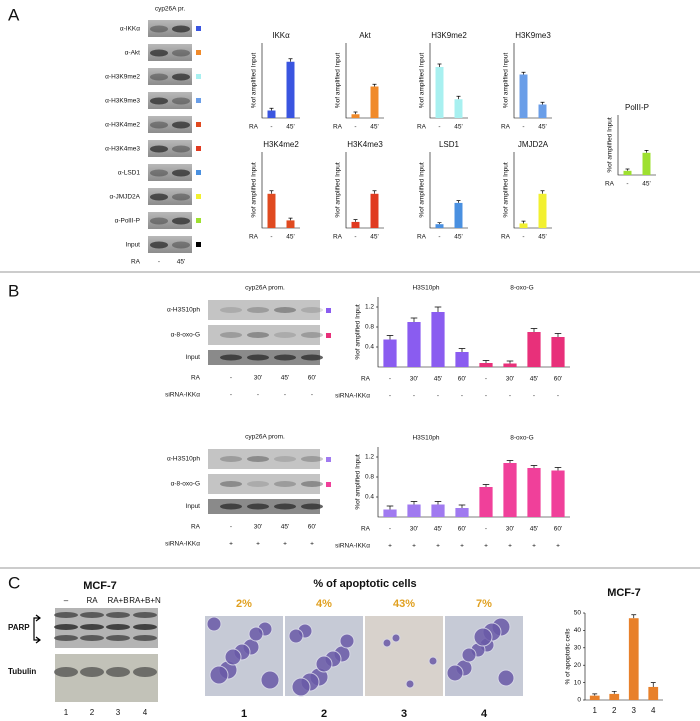 This screenshot has width=700, height=721. What do you see at coordinates (558, 379) in the screenshot?
I see `x-tick-label: 60'` at bounding box center [558, 379].